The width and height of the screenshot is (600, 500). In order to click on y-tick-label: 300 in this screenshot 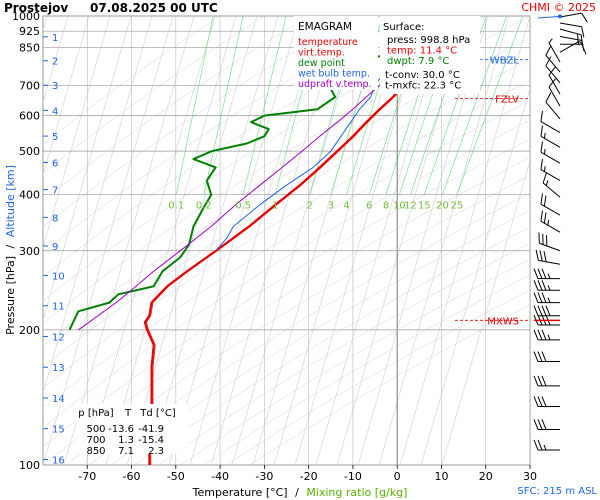, I will do `click(29, 251)`.